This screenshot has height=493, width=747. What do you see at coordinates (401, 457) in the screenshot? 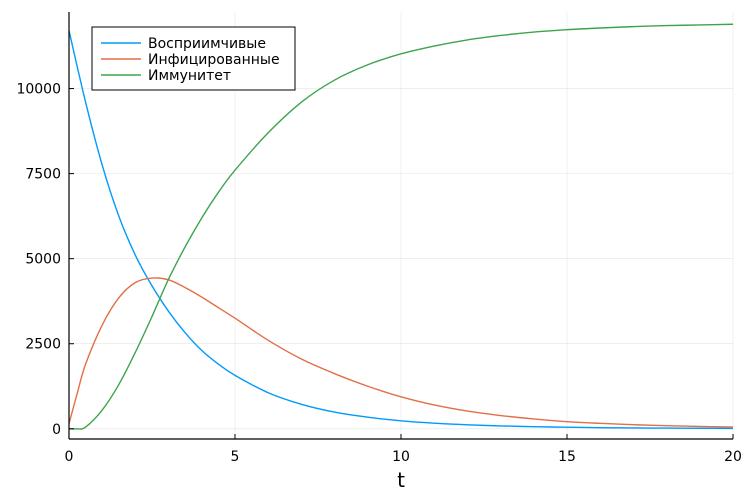
I see `x-tick-label: 10` at bounding box center [401, 457].